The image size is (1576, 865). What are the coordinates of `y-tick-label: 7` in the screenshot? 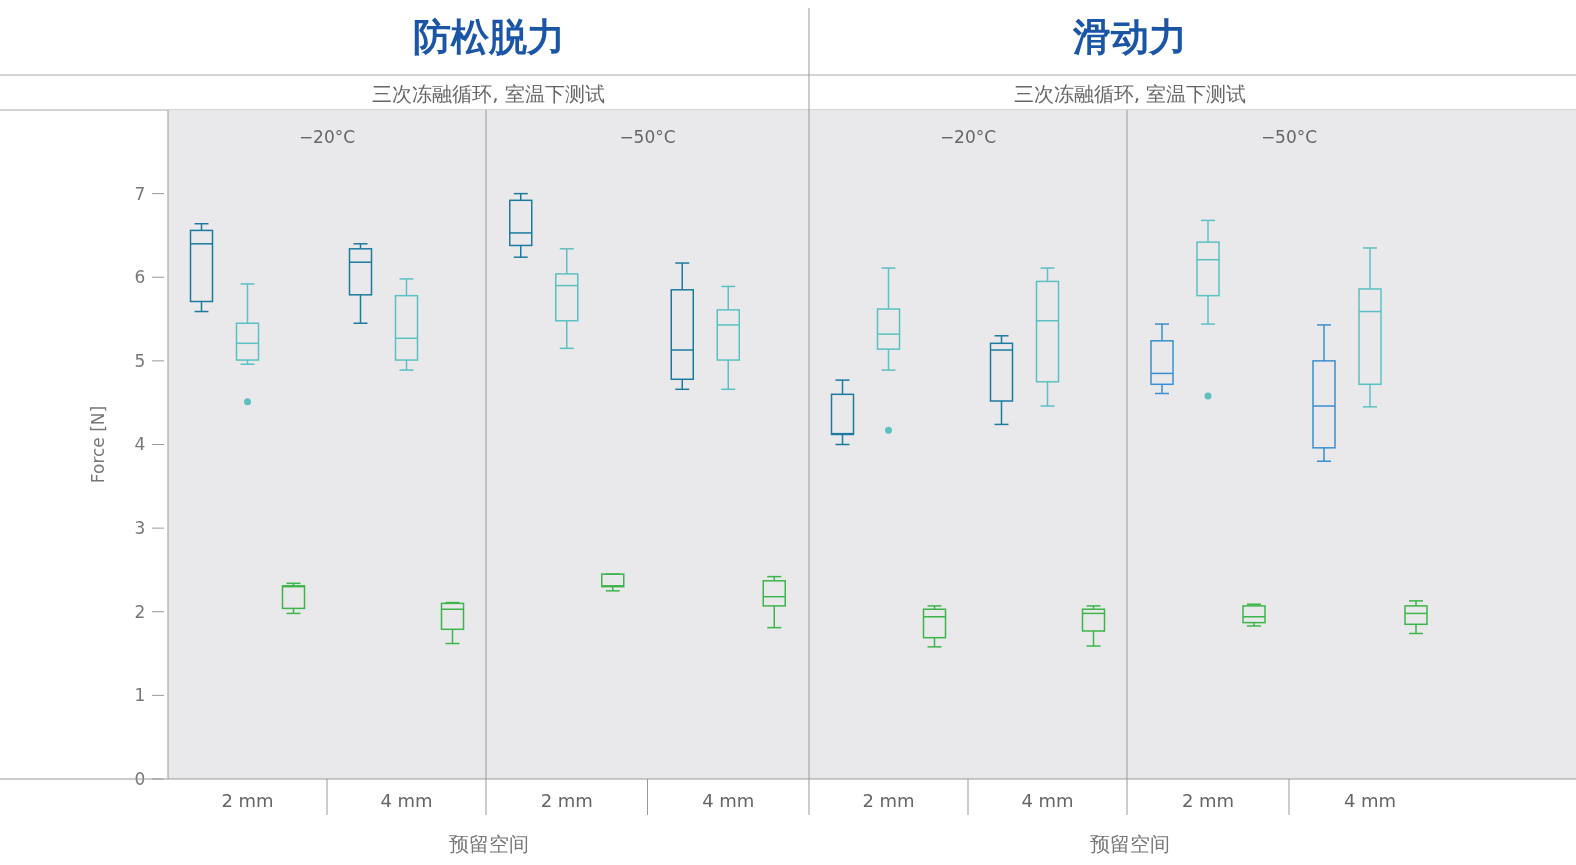 It's located at (140, 193).